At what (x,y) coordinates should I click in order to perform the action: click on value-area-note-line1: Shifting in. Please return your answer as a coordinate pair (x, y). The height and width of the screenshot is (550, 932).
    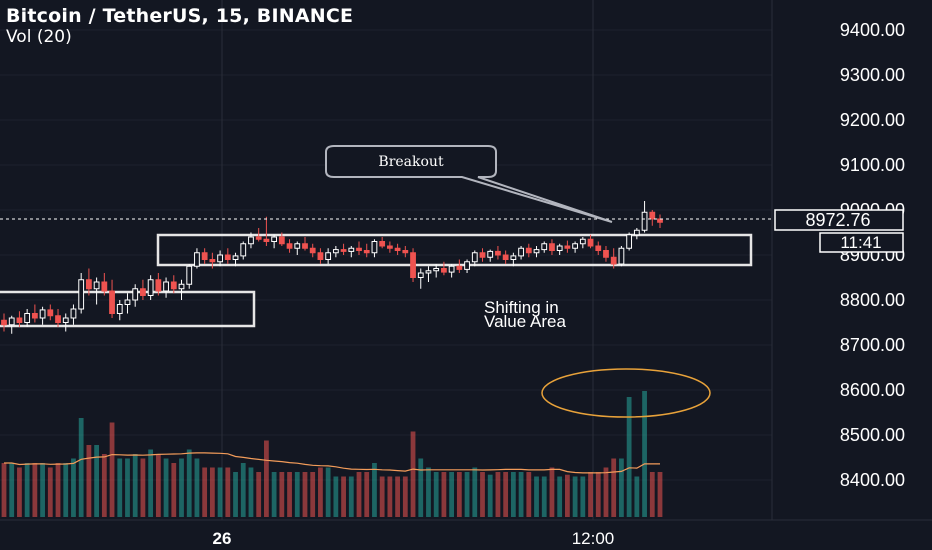
    Looking at the image, I should click on (521, 307).